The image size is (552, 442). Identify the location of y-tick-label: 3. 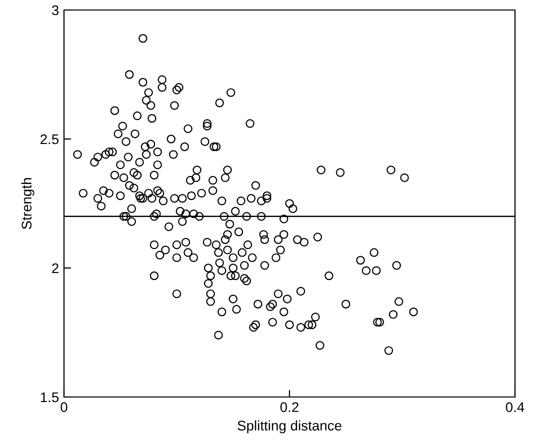
(55, 10).